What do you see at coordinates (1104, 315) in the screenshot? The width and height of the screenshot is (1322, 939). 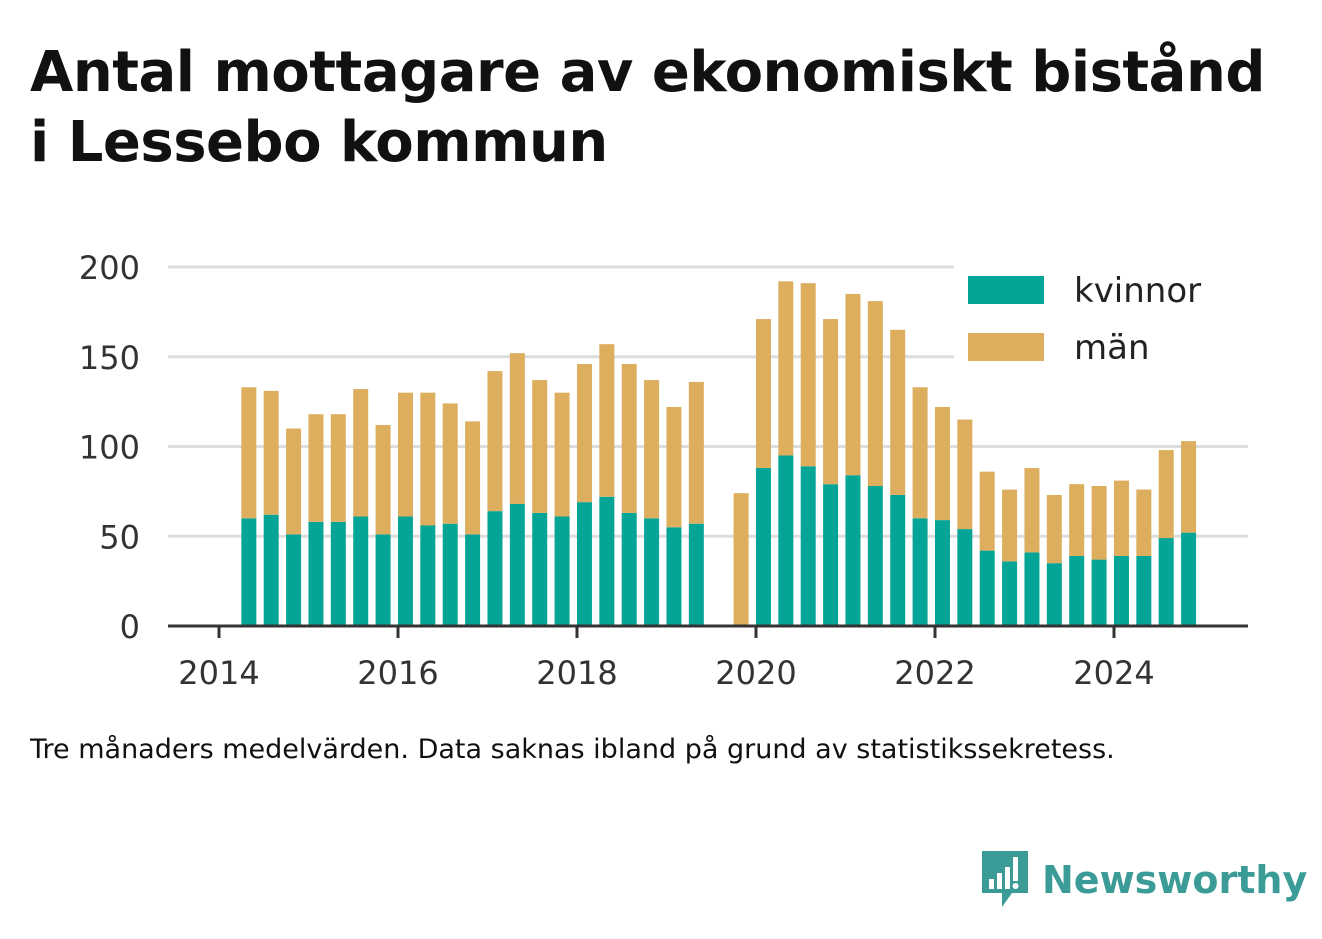 I see `legend: kvinnor män` at bounding box center [1104, 315].